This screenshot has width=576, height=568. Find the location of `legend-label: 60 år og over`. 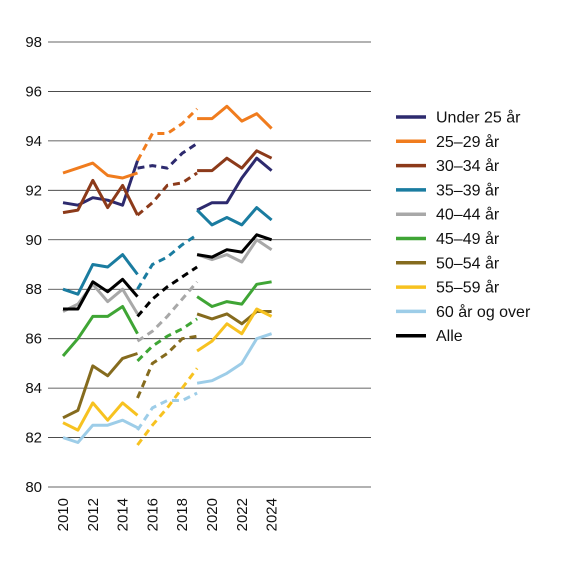

legend-label: 60 år og over is located at coordinates (483, 312).